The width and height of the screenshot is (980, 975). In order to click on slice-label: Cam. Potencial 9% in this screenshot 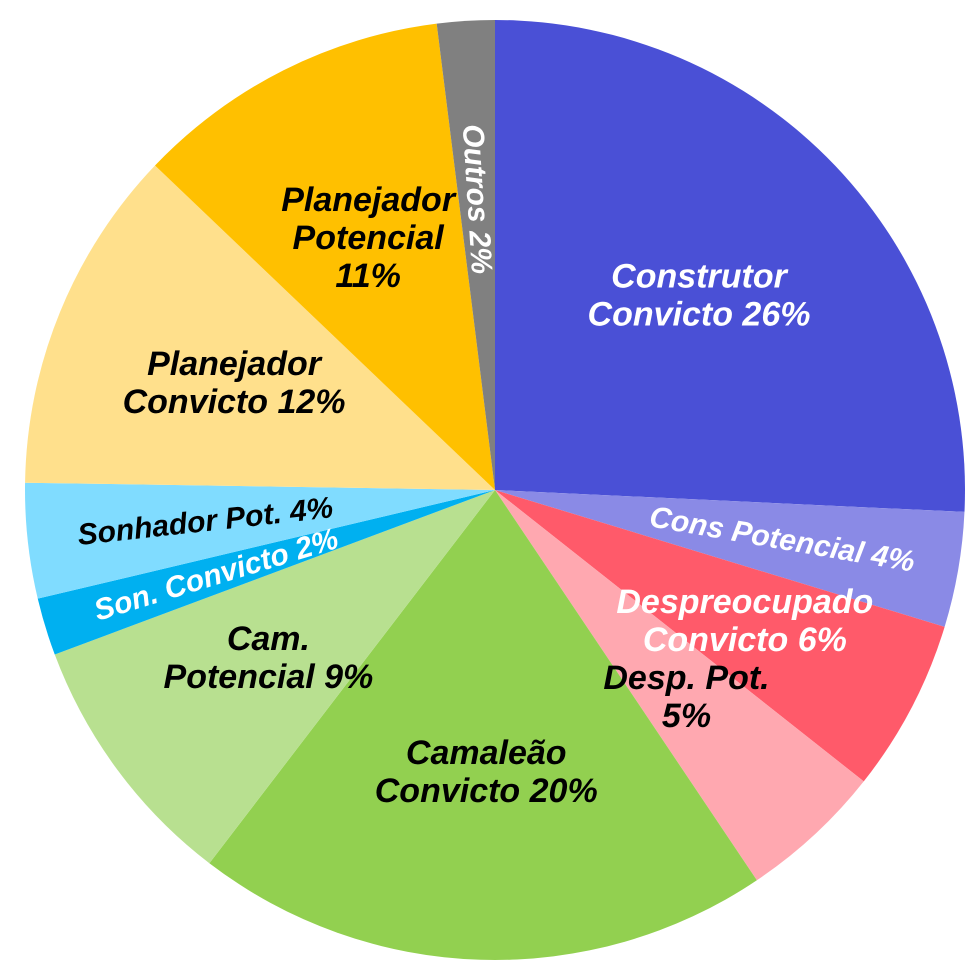, I will do `click(269, 658)`.